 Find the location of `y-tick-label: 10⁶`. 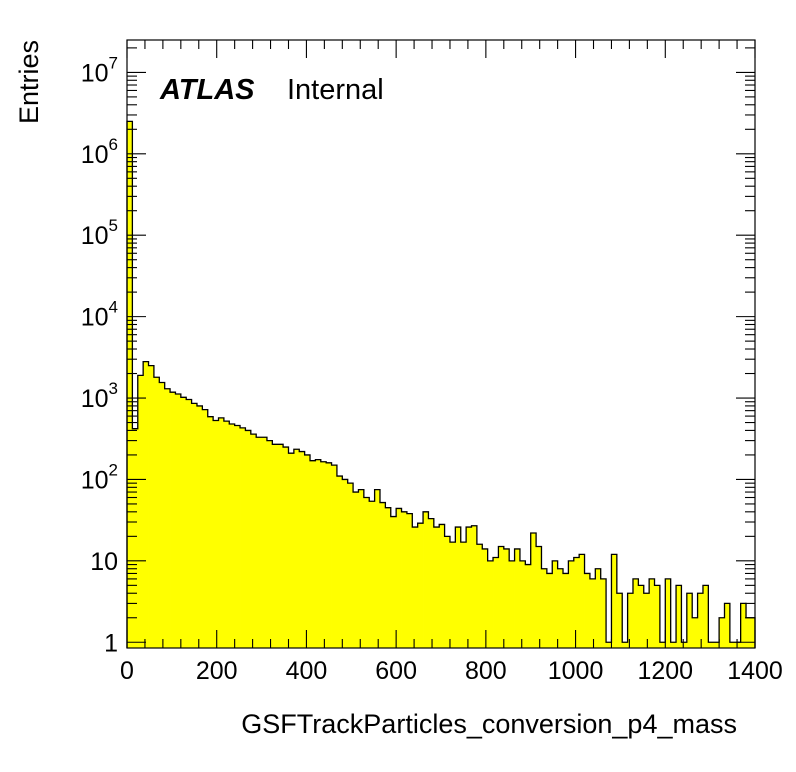

y-tick-label: 10⁶ is located at coordinates (99, 152).